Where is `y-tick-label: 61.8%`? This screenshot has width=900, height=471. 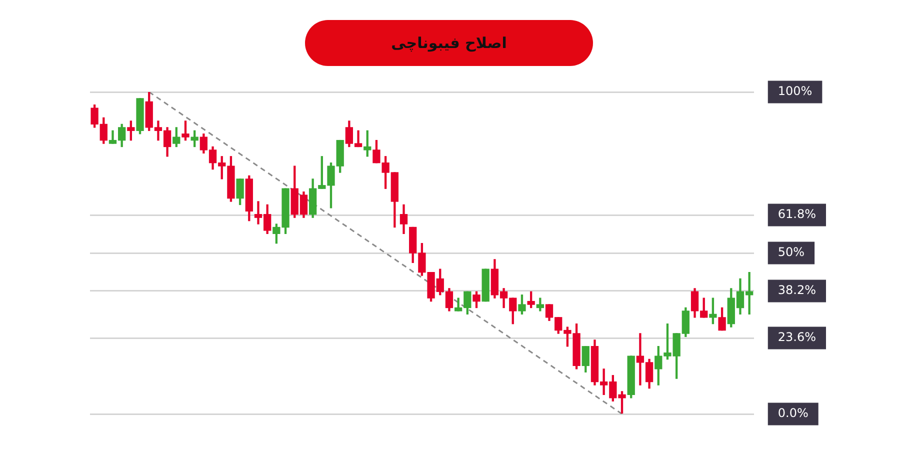 y-tick-label: 61.8% is located at coordinates (797, 214).